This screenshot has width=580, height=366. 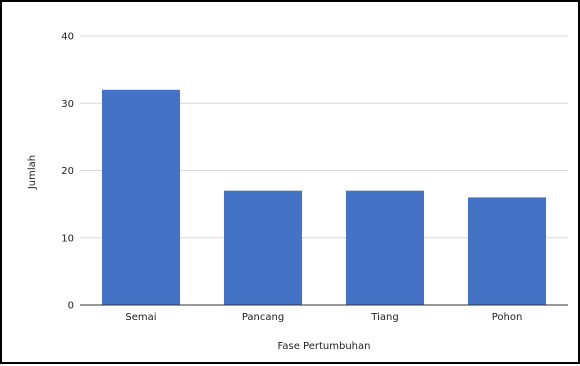 I want to click on x-axis-title: Fase Pertumbuhan, so click(x=324, y=346).